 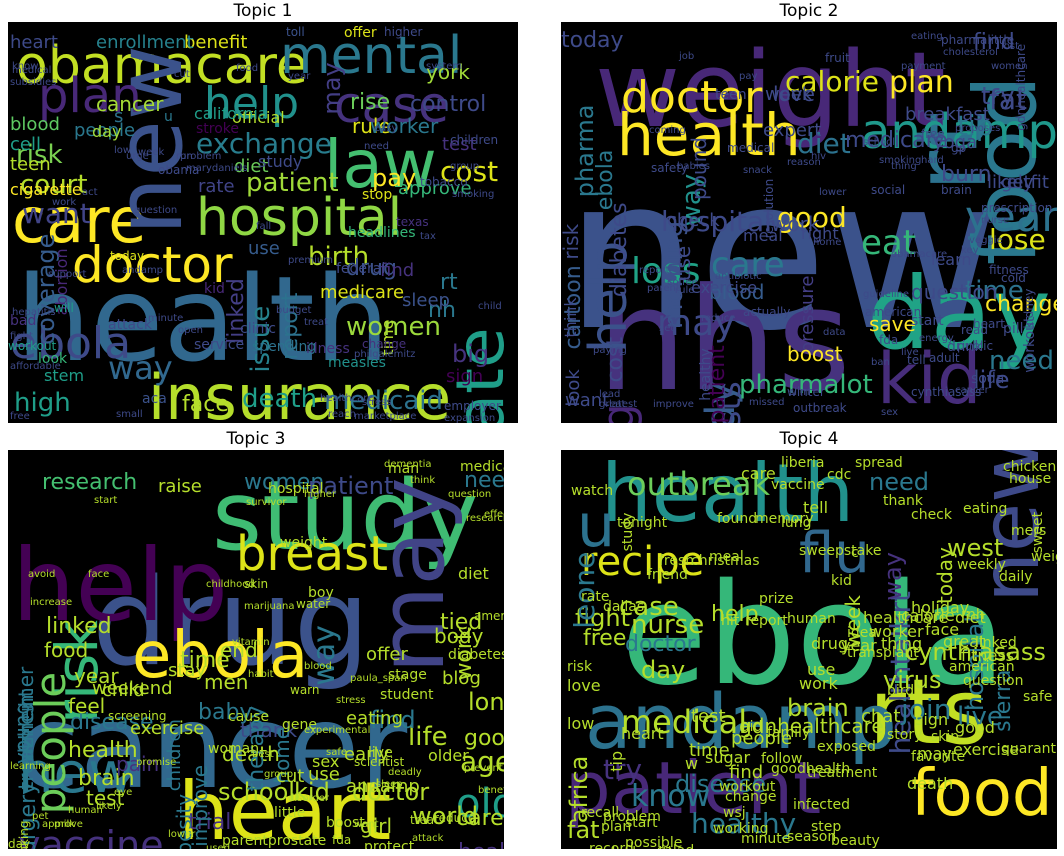 I want to click on wordcloud-word: liberia, so click(x=803, y=463).